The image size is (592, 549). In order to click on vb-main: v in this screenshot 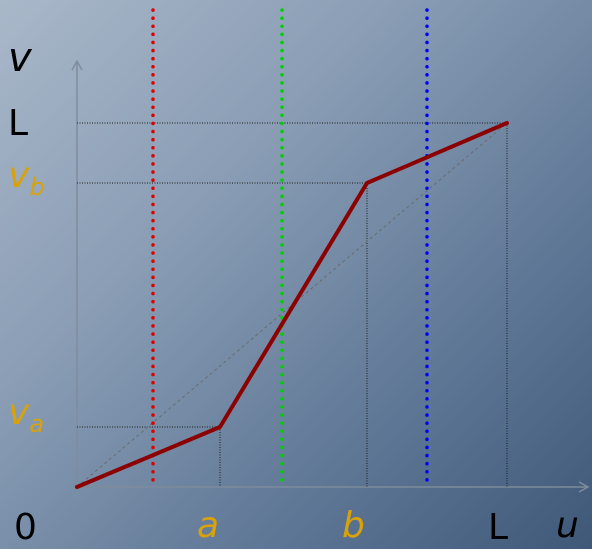, I will do `click(19, 175)`.